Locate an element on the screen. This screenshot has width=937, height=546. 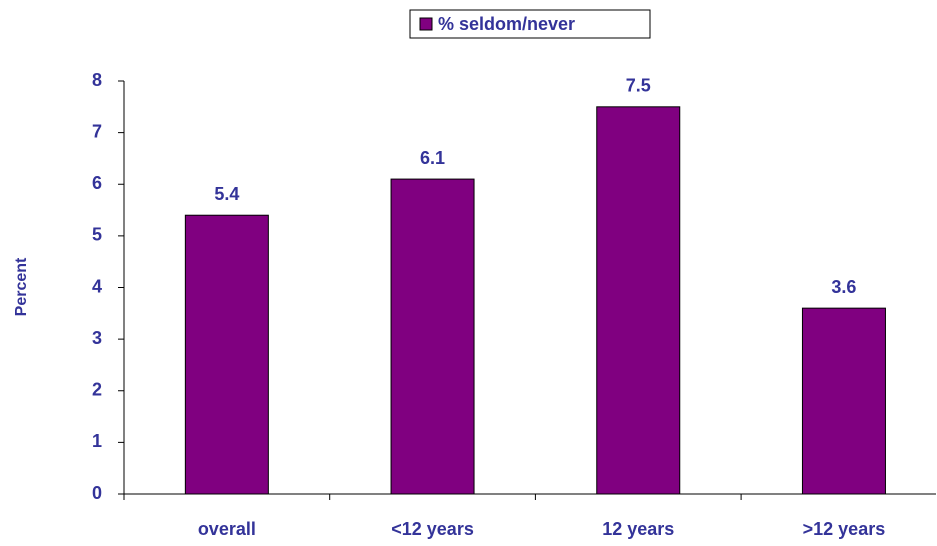
y-axis-label: Percent is located at coordinates (21, 286).